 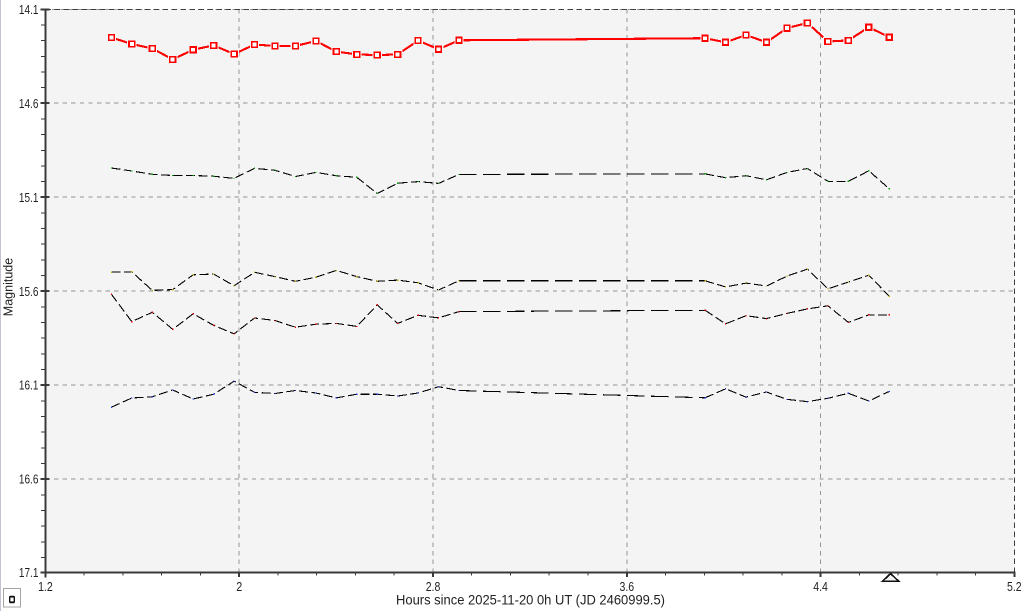 What do you see at coordinates (29, 103) in the screenshot?
I see `svg-text: 14.6` at bounding box center [29, 103].